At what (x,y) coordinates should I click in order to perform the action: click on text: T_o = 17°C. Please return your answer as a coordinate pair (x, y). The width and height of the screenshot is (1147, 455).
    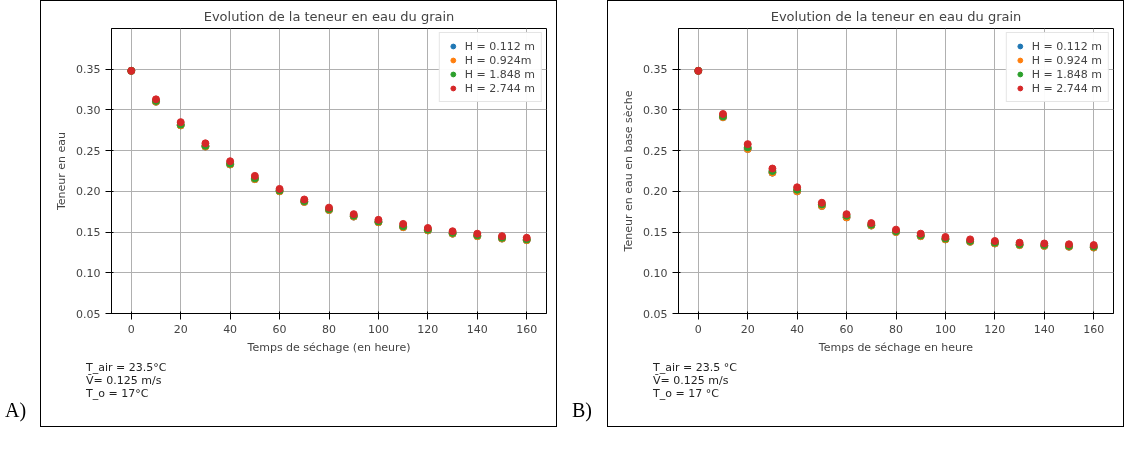
    Looking at the image, I should click on (117, 393).